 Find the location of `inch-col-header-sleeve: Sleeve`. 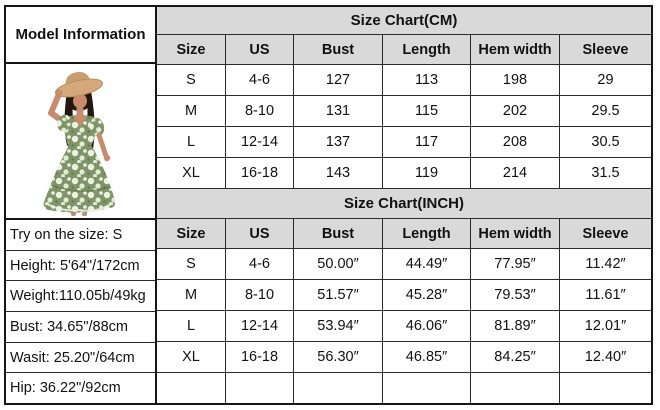

inch-col-header-sleeve: Sleeve is located at coordinates (605, 234).